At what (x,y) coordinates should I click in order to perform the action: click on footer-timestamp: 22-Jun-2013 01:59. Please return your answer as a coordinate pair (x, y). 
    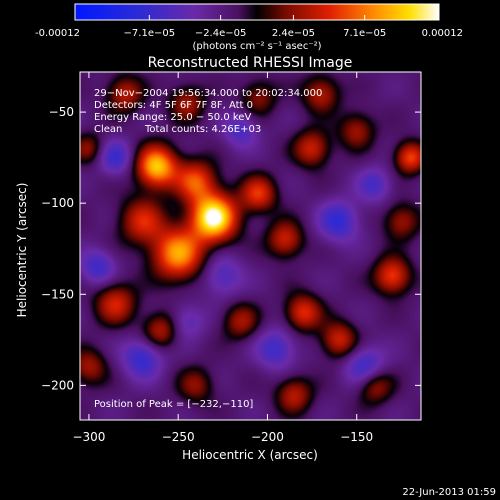
    Looking at the image, I should click on (449, 492).